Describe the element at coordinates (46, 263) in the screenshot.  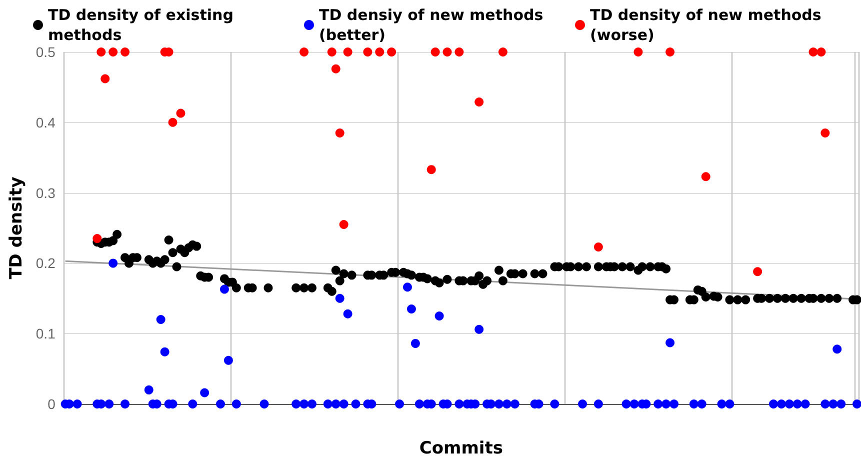
I see `y-tick-label: 0.2` at that location.